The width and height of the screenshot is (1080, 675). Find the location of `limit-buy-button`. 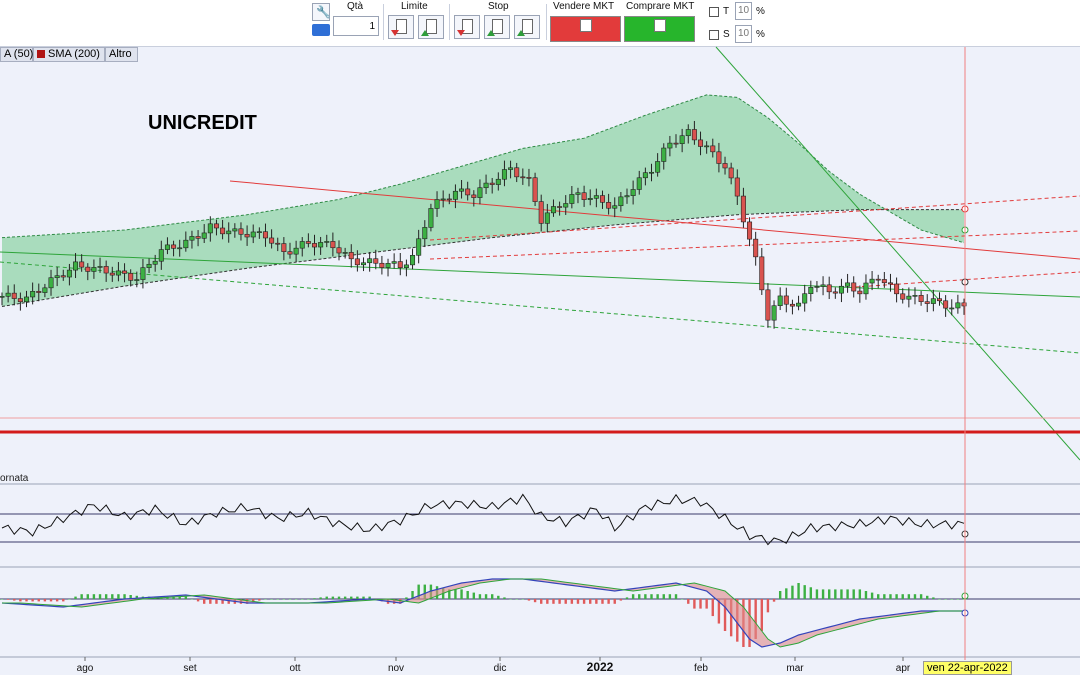

limit-buy-button is located at coordinates (401, 27).